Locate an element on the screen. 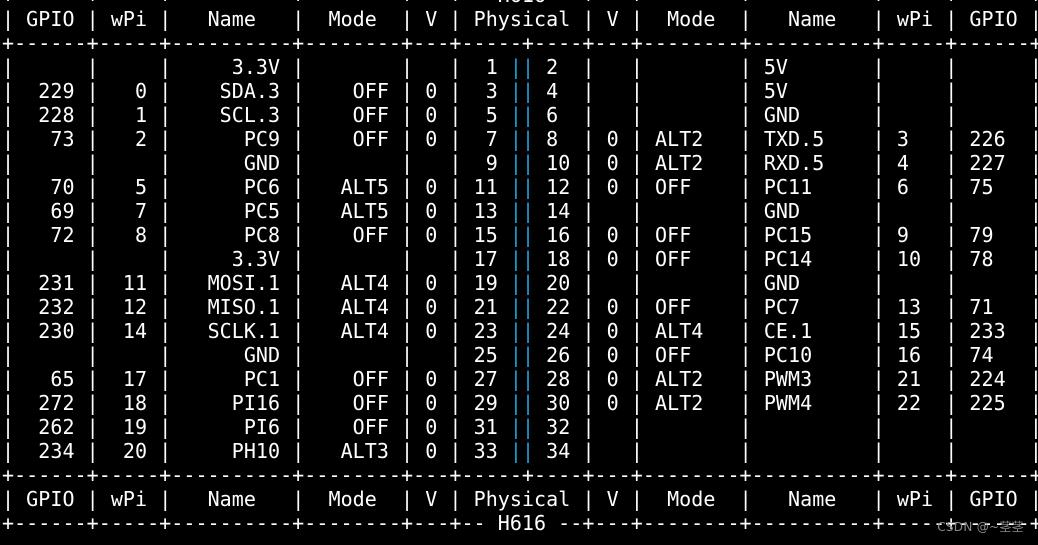 This screenshot has width=1038, height=545. wpi-cell: 1 is located at coordinates (129, 115).